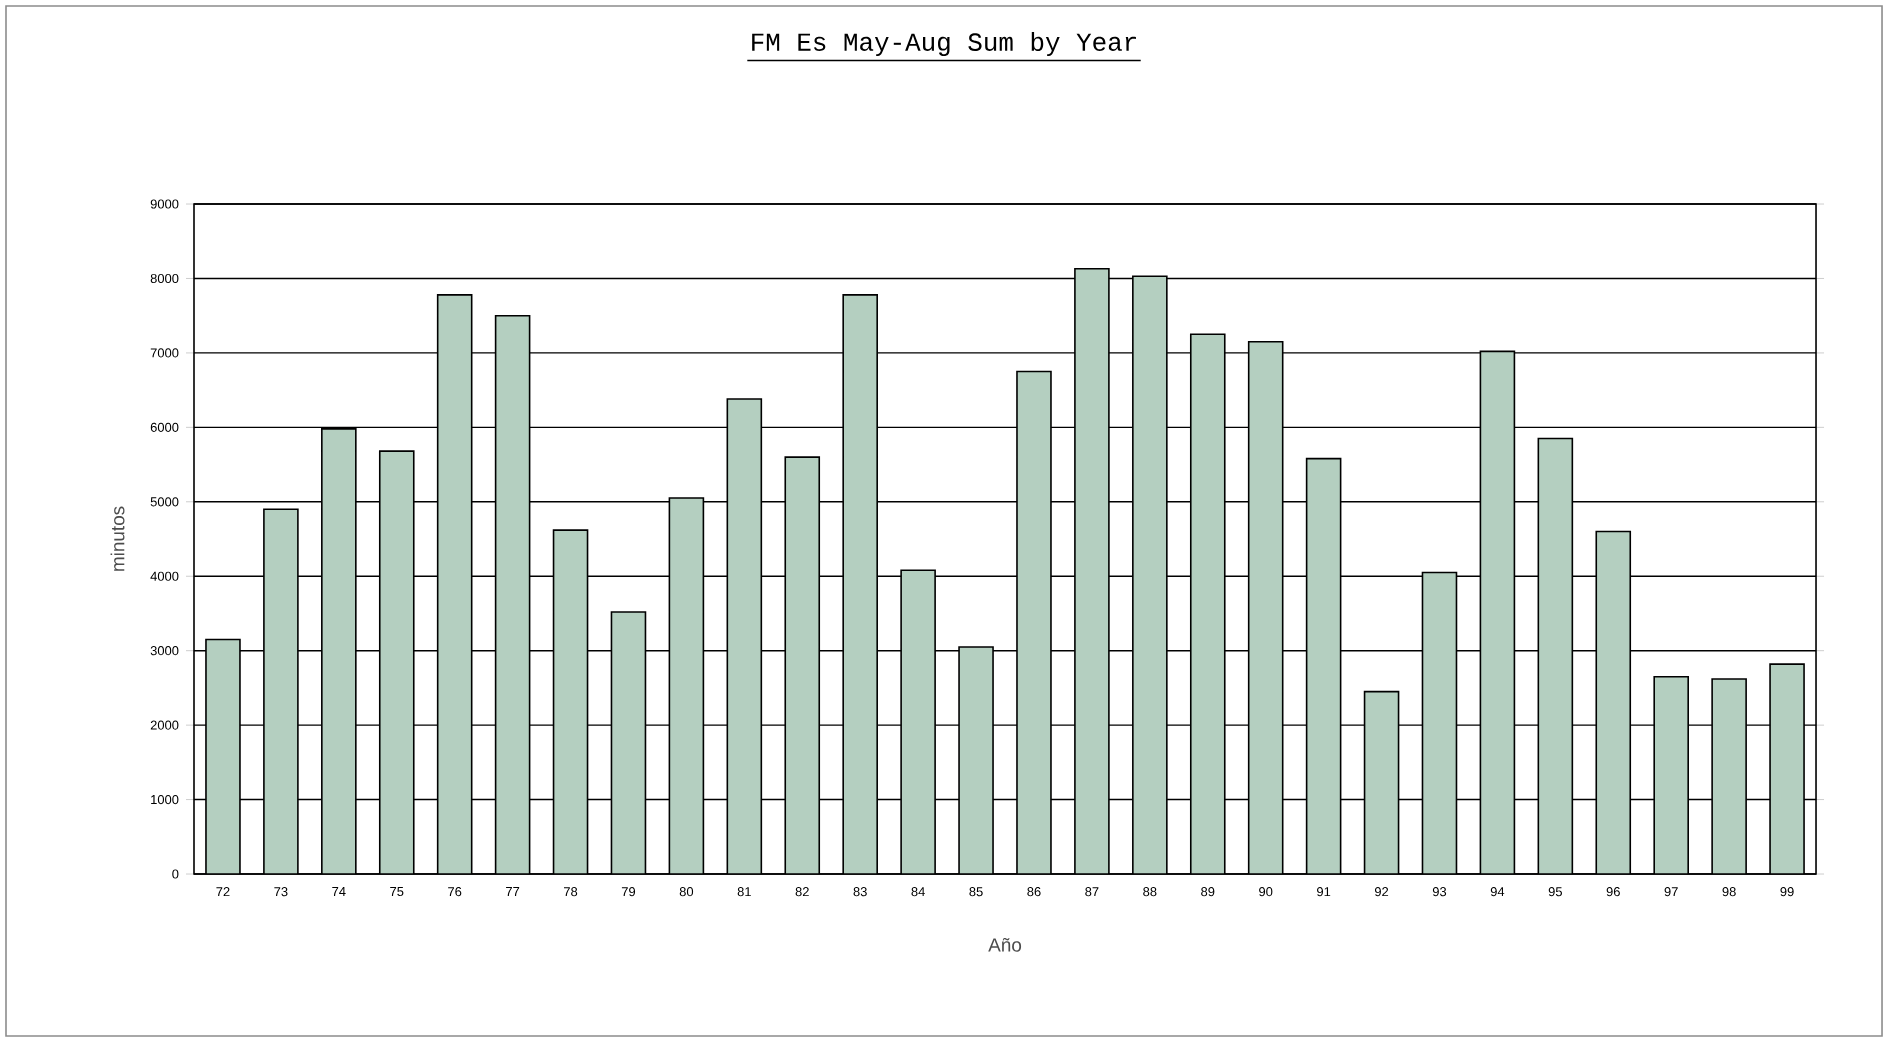  Describe the element at coordinates (117, 538) in the screenshot. I see `y-axis-title: minutos` at that location.